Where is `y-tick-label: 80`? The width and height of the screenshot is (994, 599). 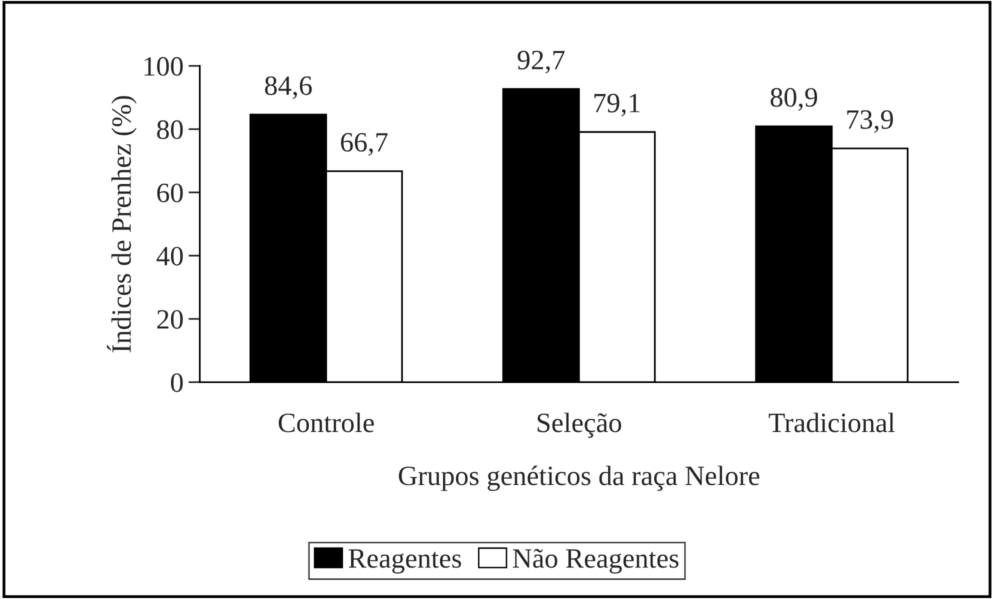
y-tick-label: 80 is located at coordinates (170, 130).